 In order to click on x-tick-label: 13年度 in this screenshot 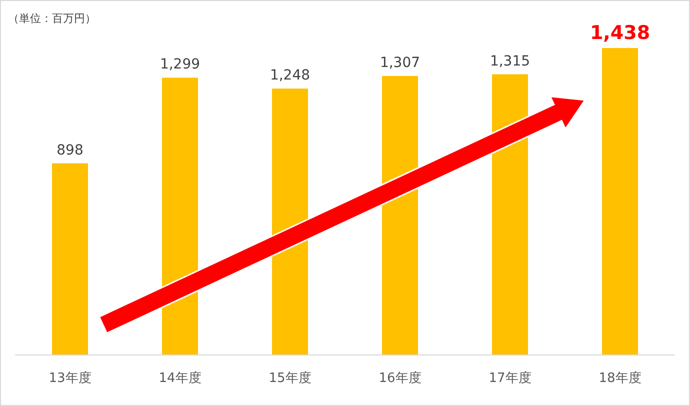, I will do `click(70, 378)`.